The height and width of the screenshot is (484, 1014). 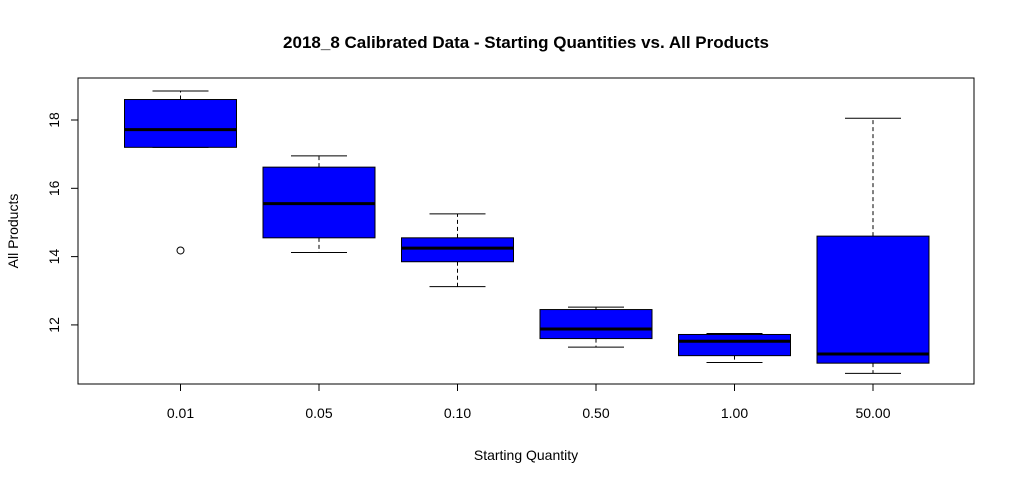 What do you see at coordinates (13, 231) in the screenshot?
I see `y-axis-label: All Products` at bounding box center [13, 231].